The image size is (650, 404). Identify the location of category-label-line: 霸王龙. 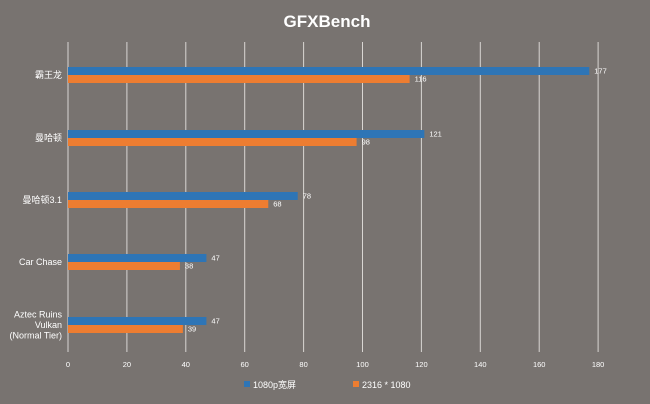
(48, 74).